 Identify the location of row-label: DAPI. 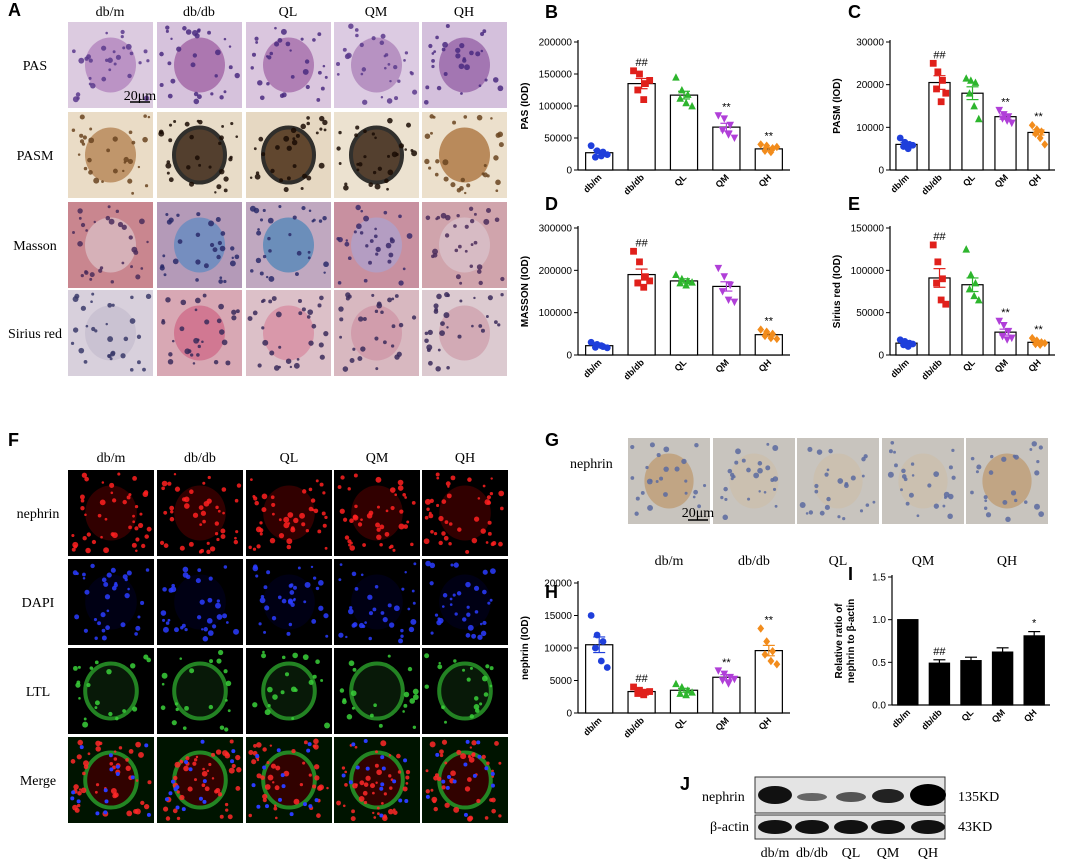
(38, 603).